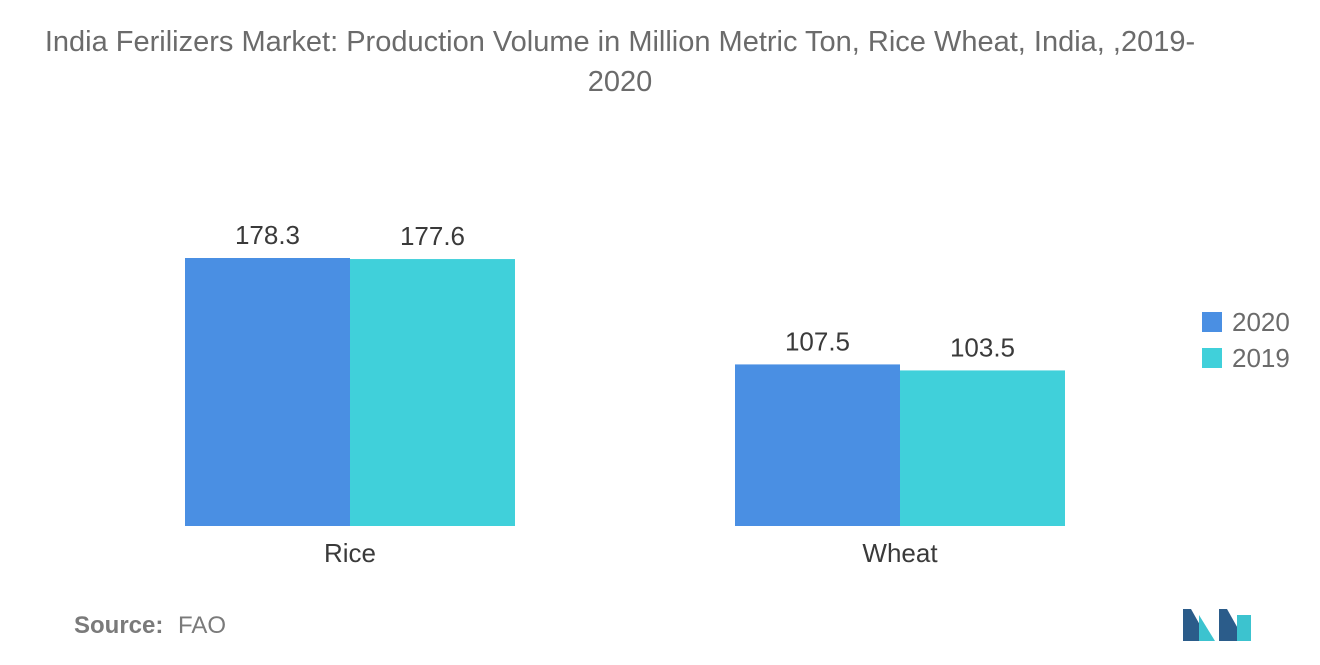 This screenshot has width=1320, height=665. I want to click on bar-wheat-2020, so click(817, 445).